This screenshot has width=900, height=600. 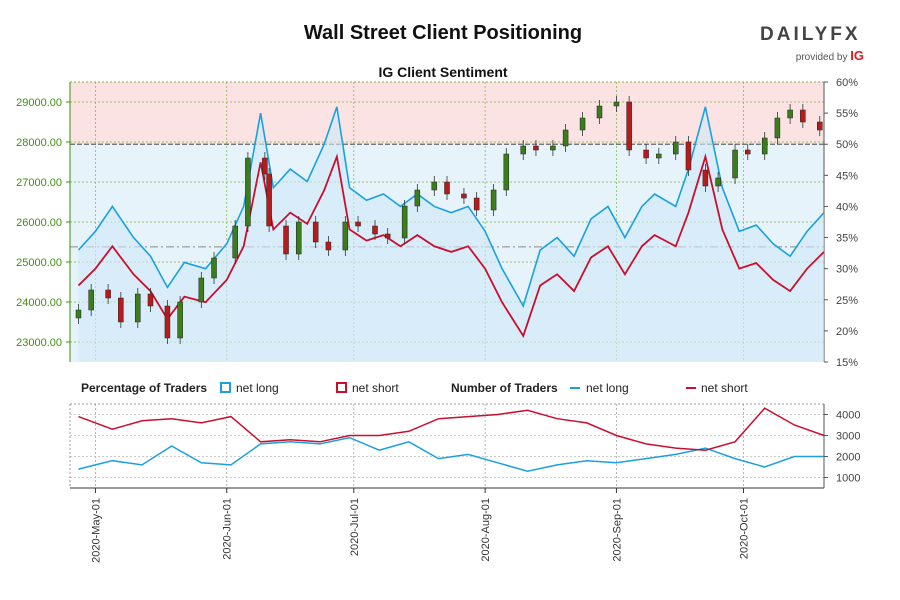 What do you see at coordinates (724, 388) in the screenshot?
I see `legend-count-short-label: net short` at bounding box center [724, 388].